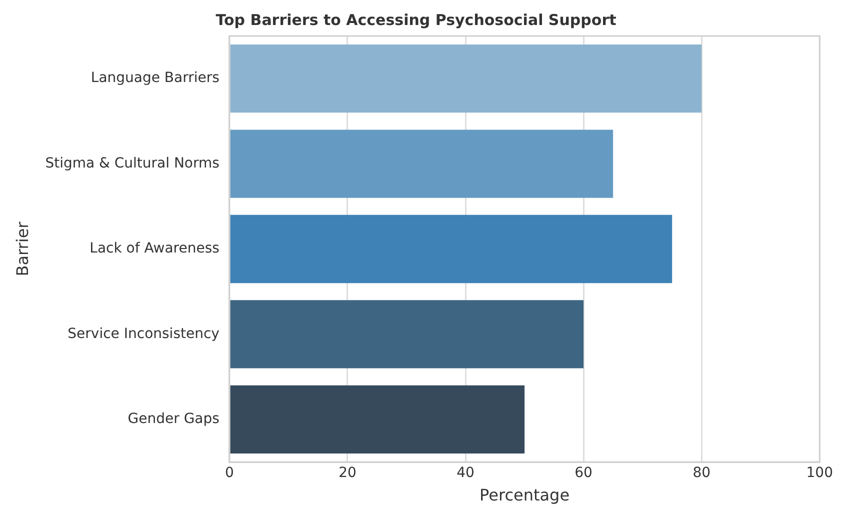 The image size is (844, 518). What do you see at coordinates (144, 334) in the screenshot?
I see `y-tick-label: Service Inconsistency` at bounding box center [144, 334].